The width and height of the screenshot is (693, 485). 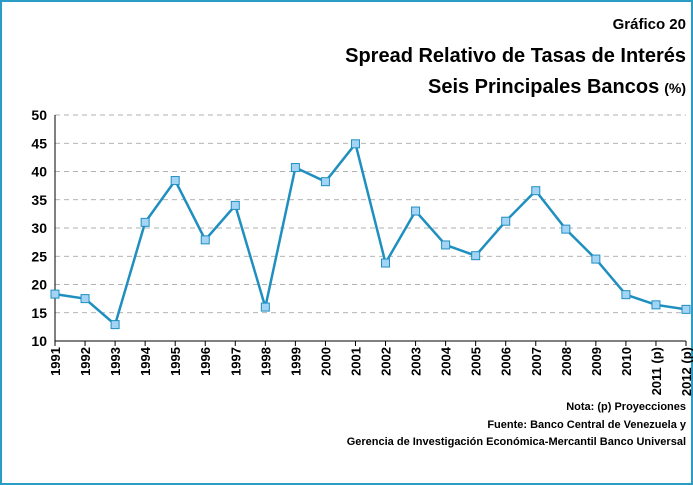 I want to click on y-tick-label: 25, so click(x=39, y=256).